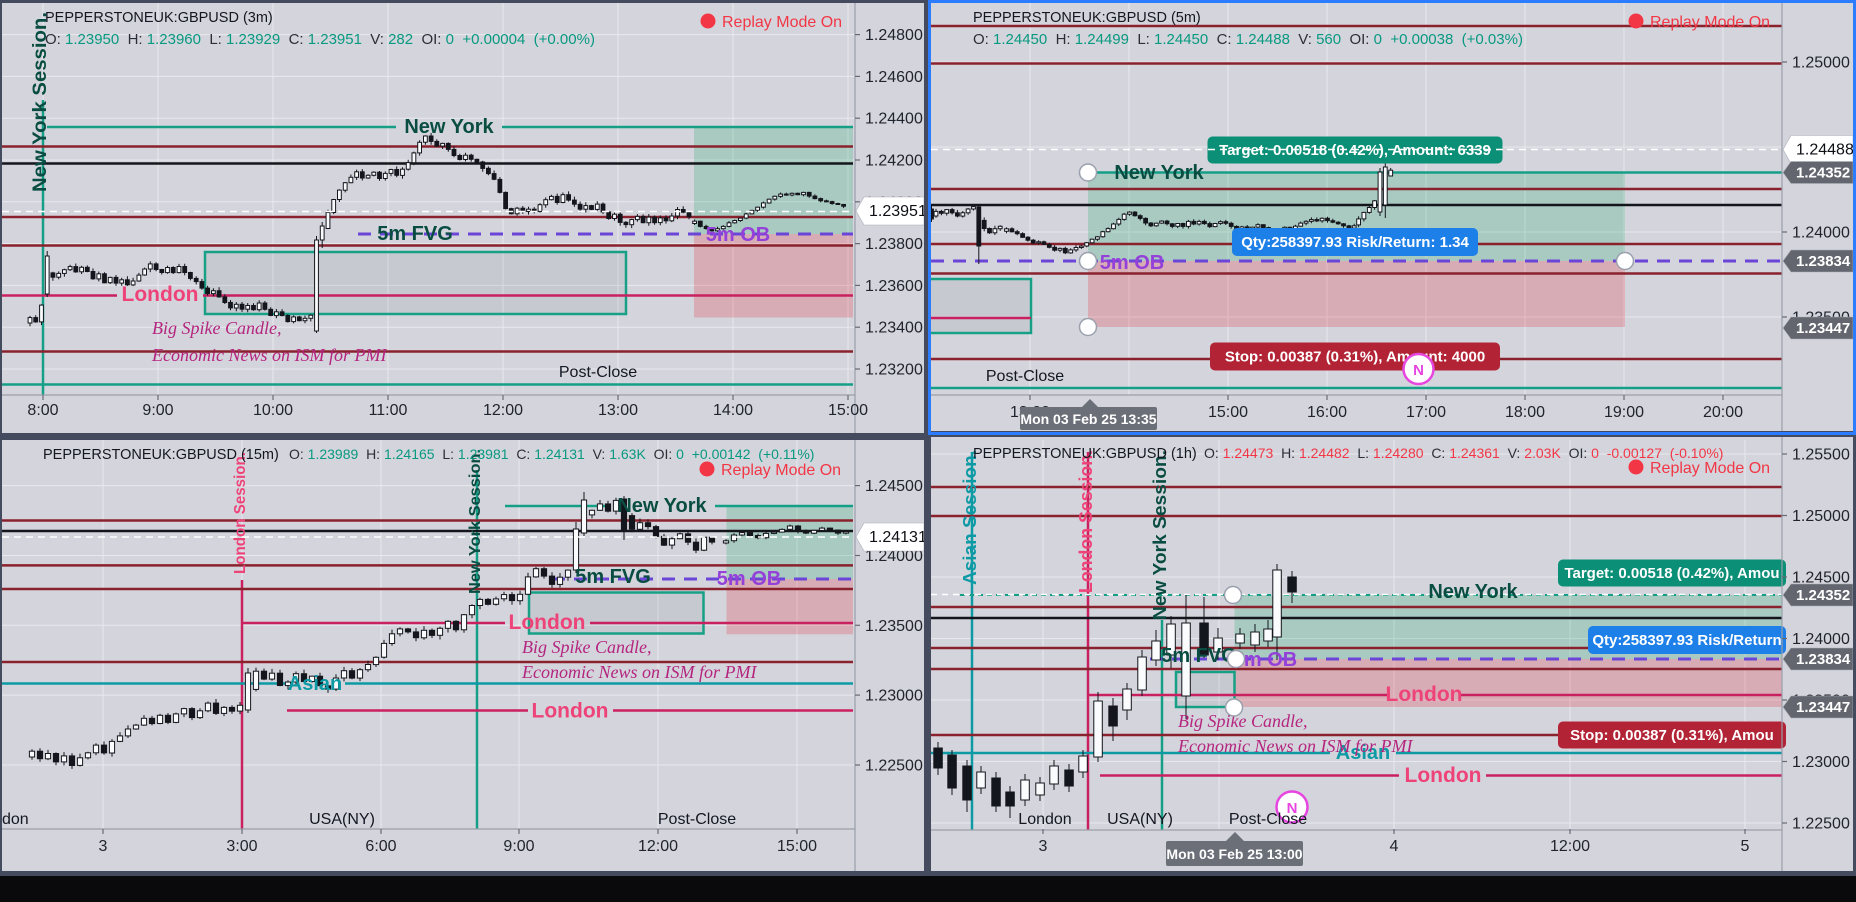 The height and width of the screenshot is (902, 1856). Describe the element at coordinates (894, 328) in the screenshot. I see `svg-text: 1.23400` at that location.